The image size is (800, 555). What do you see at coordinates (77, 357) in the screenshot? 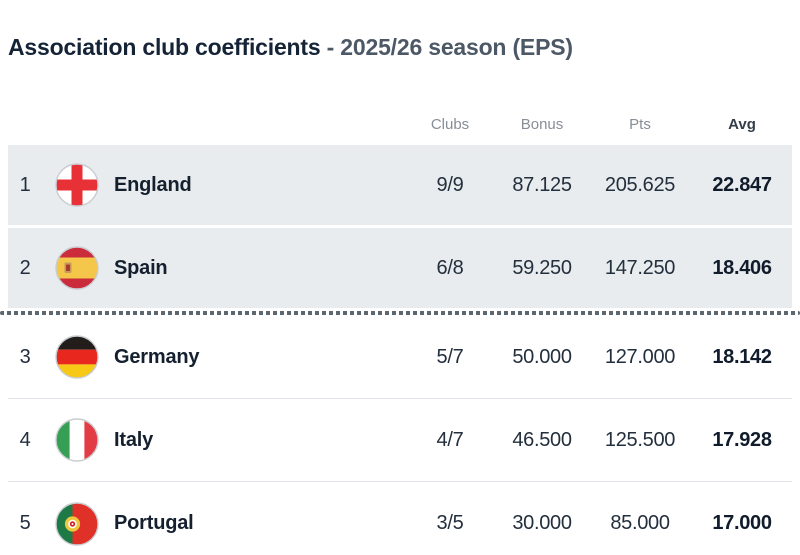
I see `germany-flag-icon` at bounding box center [77, 357].